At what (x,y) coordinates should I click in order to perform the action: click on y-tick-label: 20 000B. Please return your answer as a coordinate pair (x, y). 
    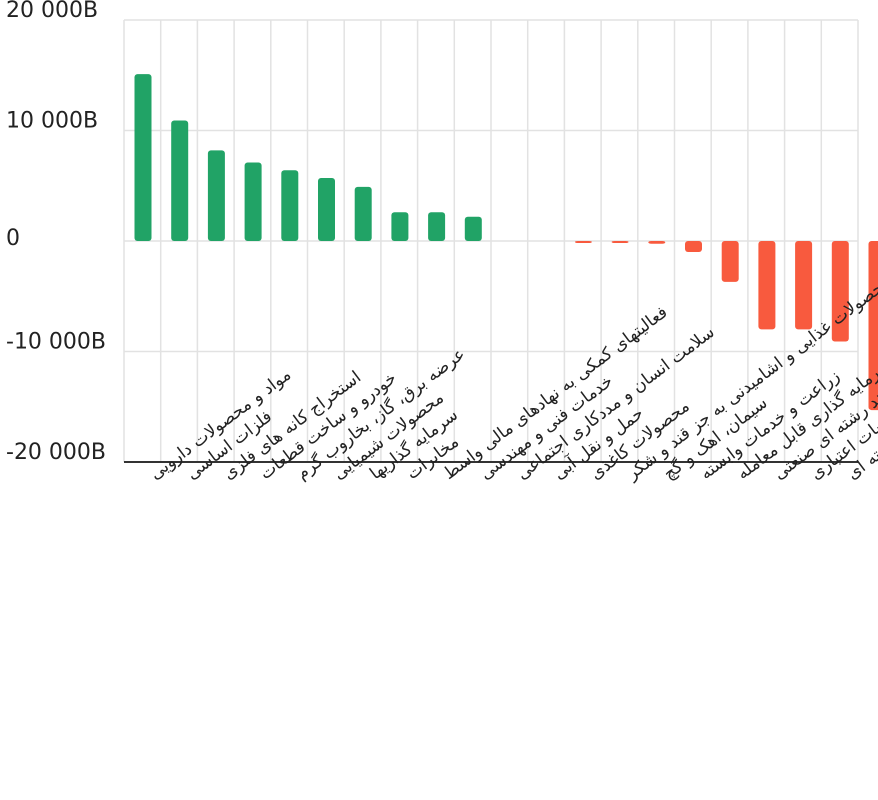
    Looking at the image, I should click on (52, 11).